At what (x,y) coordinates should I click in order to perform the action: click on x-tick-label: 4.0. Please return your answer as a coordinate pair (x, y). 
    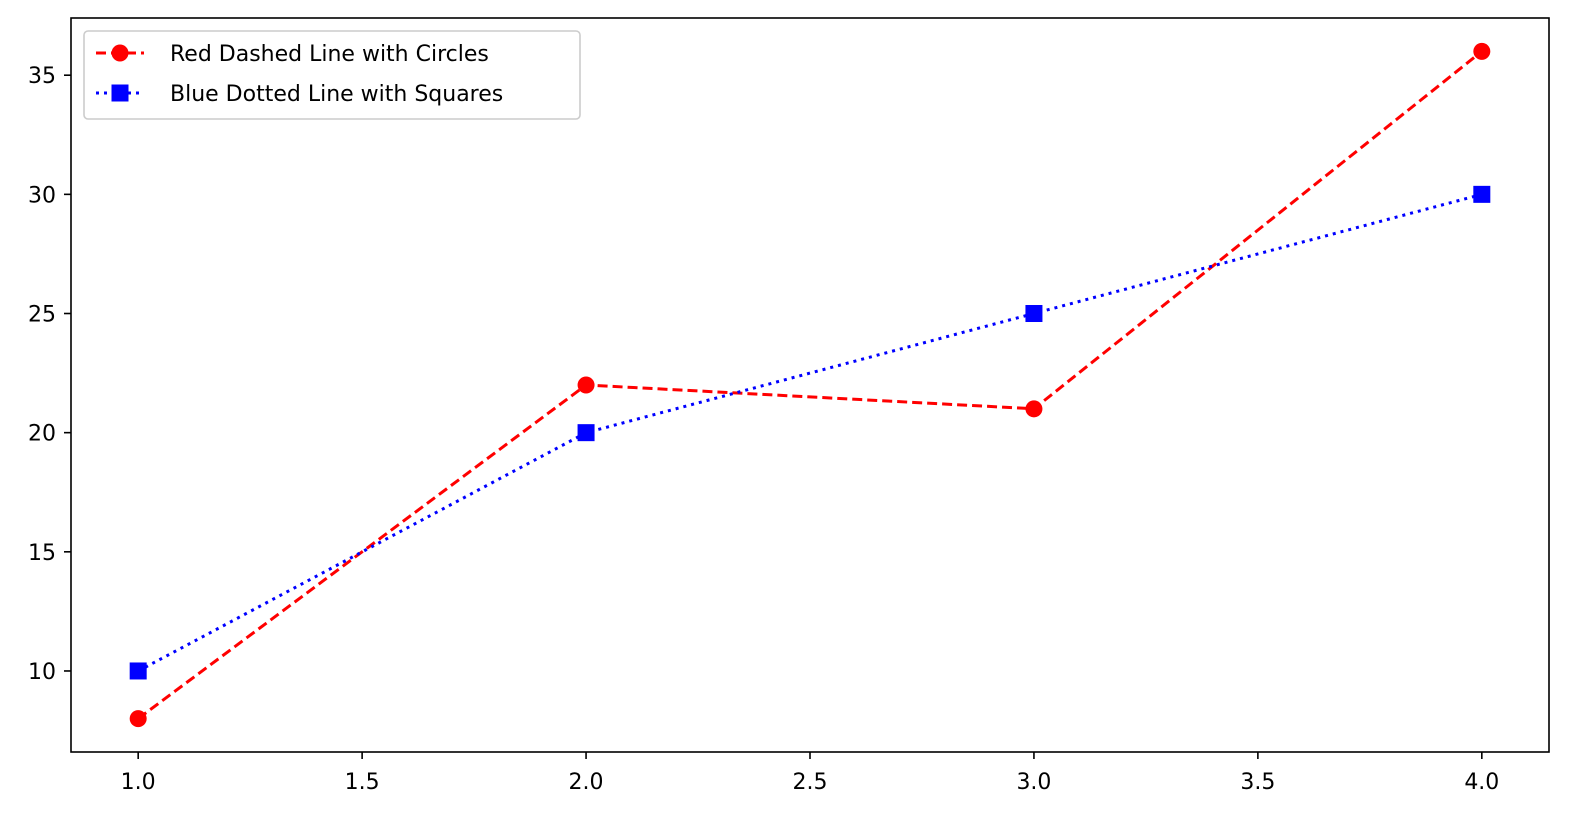
    Looking at the image, I should click on (1481, 782).